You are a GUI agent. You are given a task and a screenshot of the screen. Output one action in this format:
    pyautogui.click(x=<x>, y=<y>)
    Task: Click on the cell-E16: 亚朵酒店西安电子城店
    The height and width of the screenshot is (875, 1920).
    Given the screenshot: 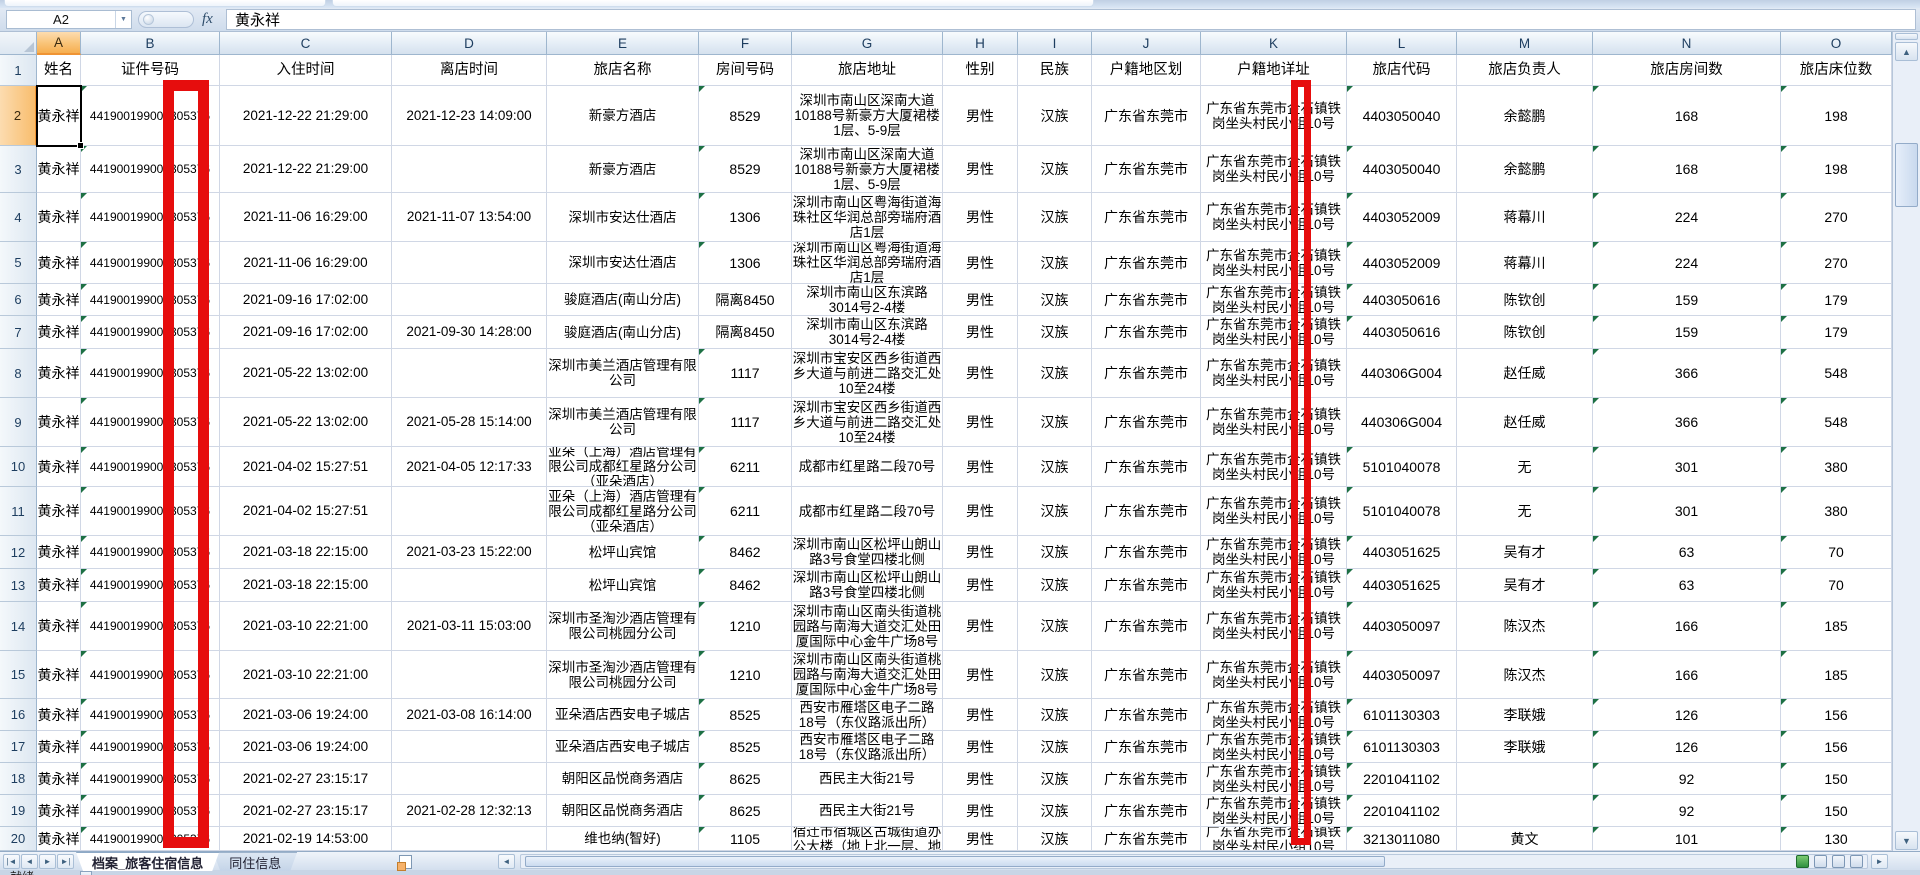 What is the action you would take?
    pyautogui.click(x=623, y=715)
    